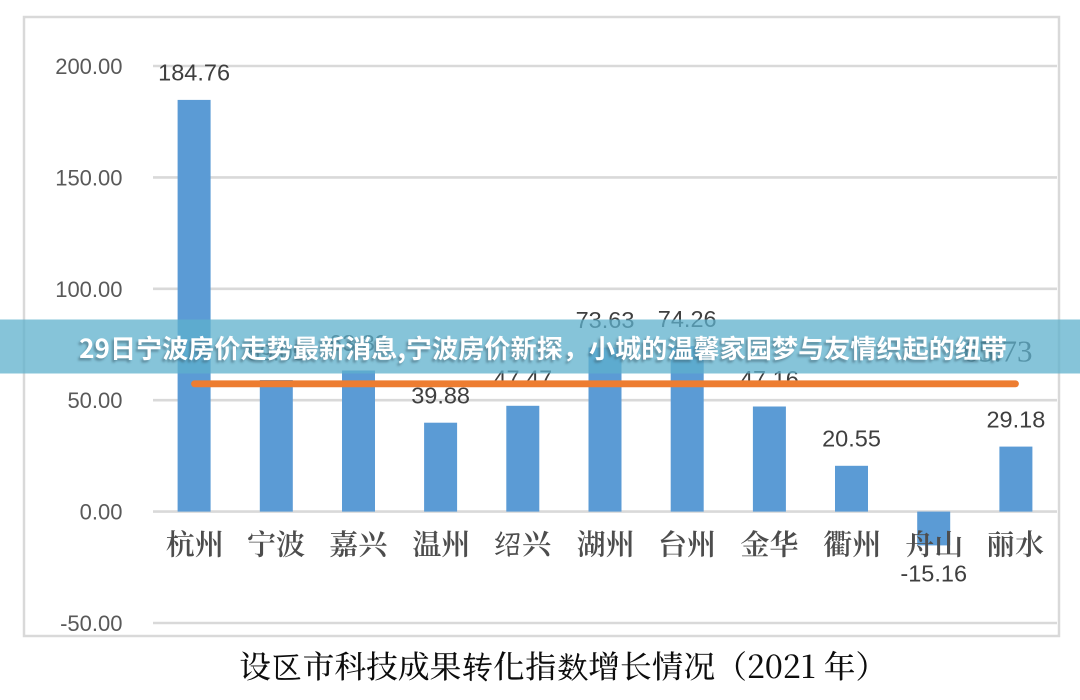  I want to click on svg-text: 50.00, so click(94, 400).